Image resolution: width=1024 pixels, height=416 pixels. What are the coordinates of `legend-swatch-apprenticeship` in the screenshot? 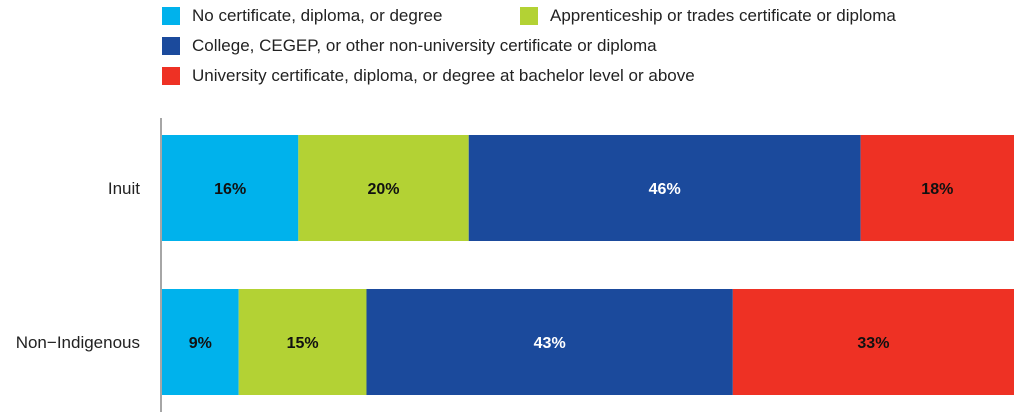 It's located at (529, 16).